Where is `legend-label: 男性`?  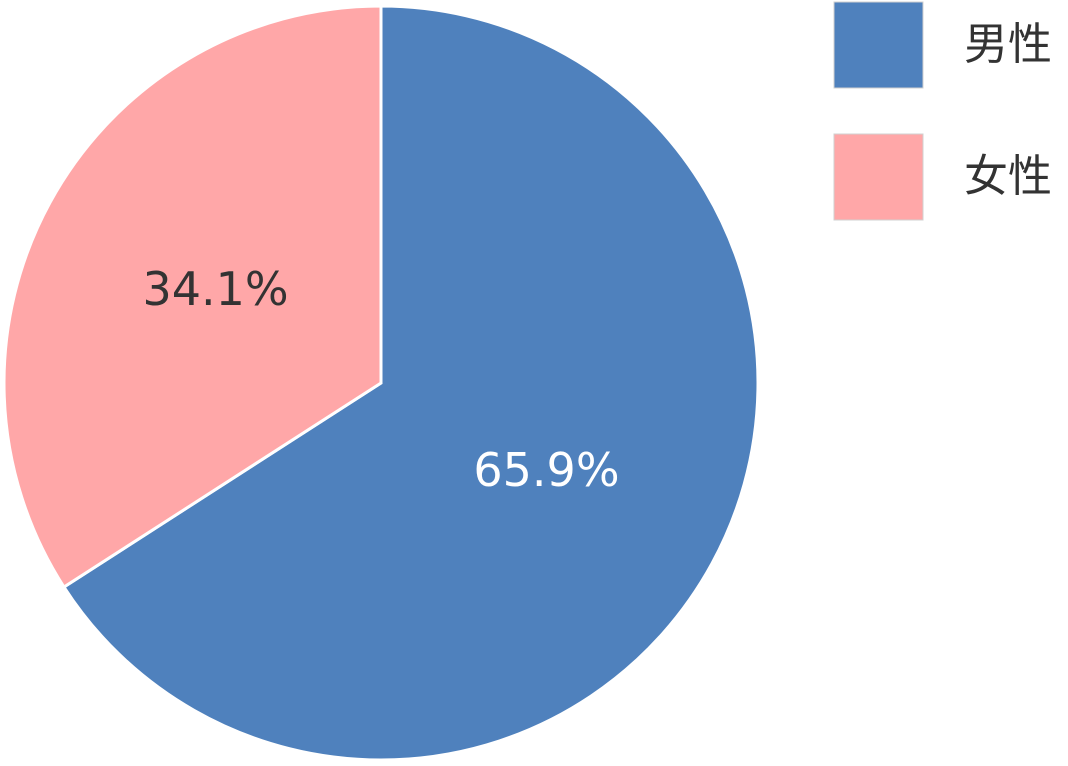
legend-label: 男性 is located at coordinates (1008, 44).